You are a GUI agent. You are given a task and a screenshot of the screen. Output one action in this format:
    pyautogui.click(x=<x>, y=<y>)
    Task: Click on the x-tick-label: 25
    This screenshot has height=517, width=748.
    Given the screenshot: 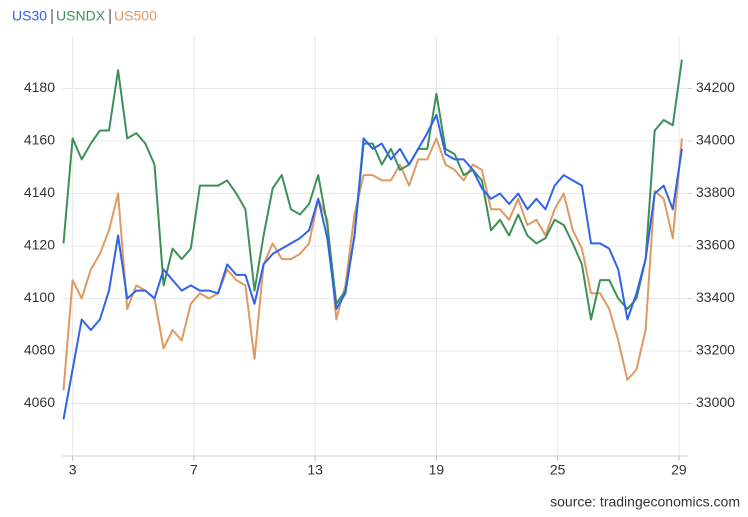 What is the action you would take?
    pyautogui.click(x=558, y=470)
    